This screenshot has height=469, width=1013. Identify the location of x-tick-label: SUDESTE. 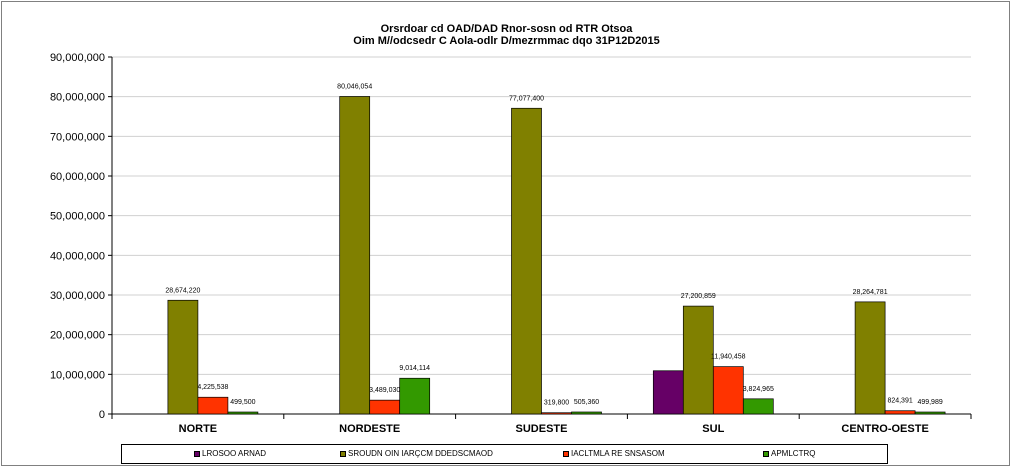
(542, 429).